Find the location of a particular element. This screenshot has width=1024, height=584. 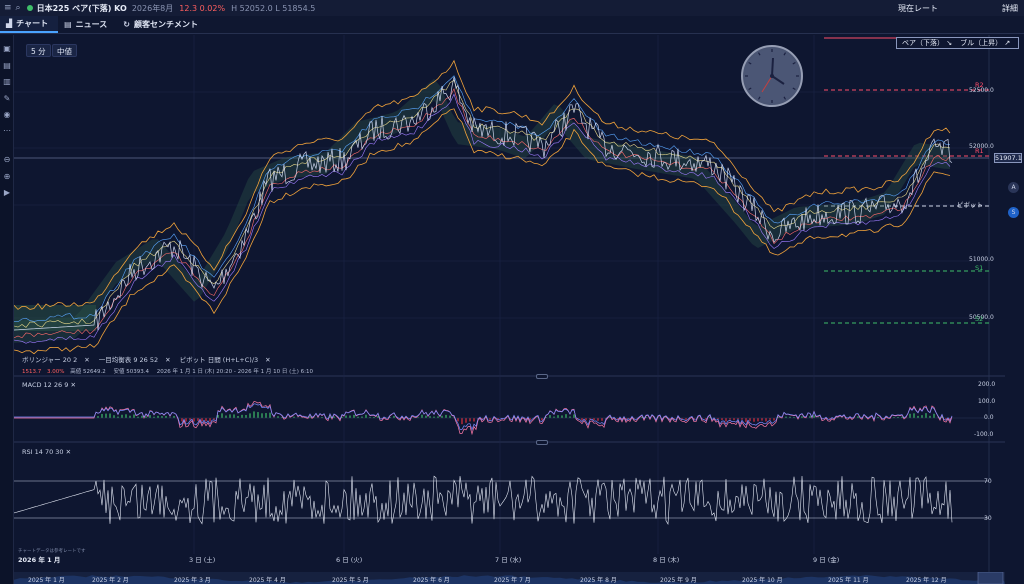

timeline-label: 2025 年 10 月 is located at coordinates (762, 580).